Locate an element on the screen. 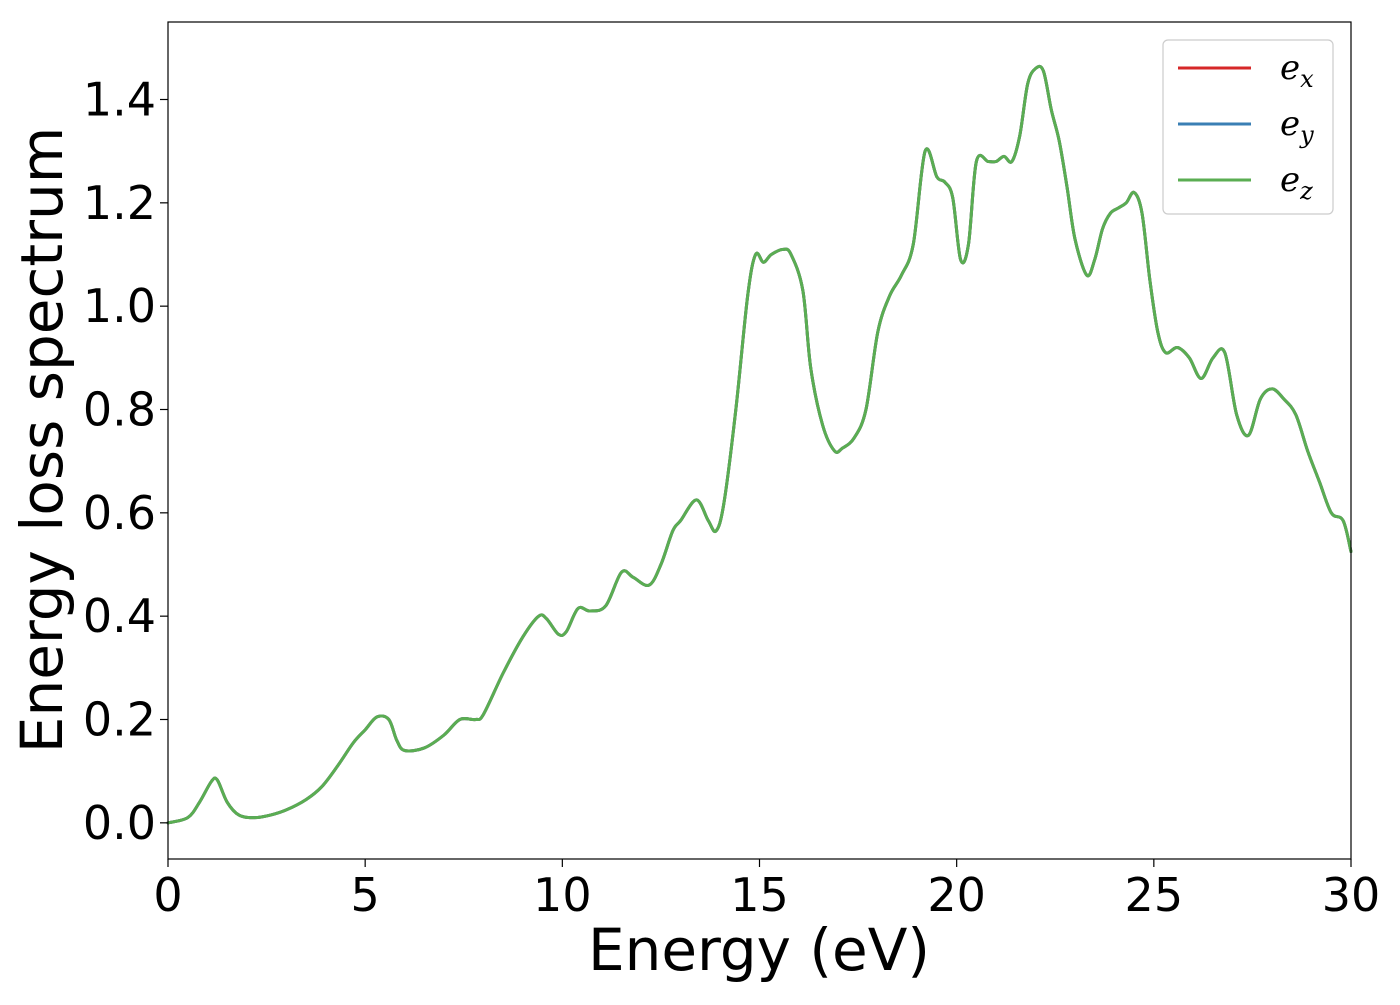 The image size is (1400, 1005). x-tick-label: 30 is located at coordinates (1351, 895).